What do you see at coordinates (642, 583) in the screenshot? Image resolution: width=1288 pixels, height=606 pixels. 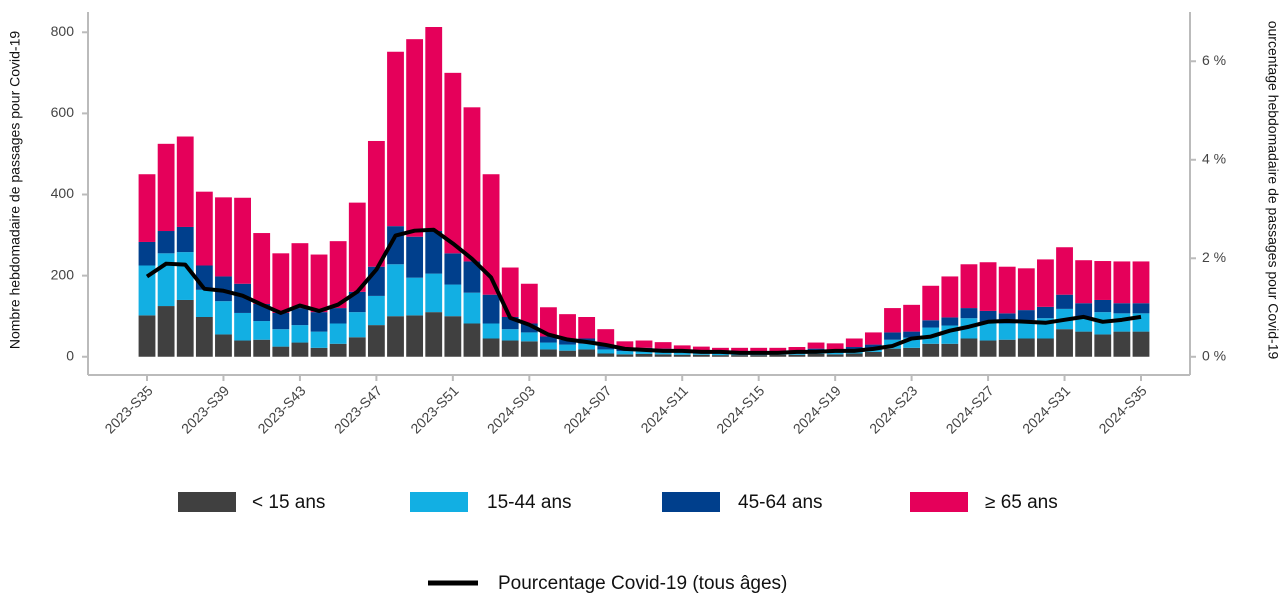 I see `legend-label: Pourcentage Covid-19 (tous âges)` at bounding box center [642, 583].